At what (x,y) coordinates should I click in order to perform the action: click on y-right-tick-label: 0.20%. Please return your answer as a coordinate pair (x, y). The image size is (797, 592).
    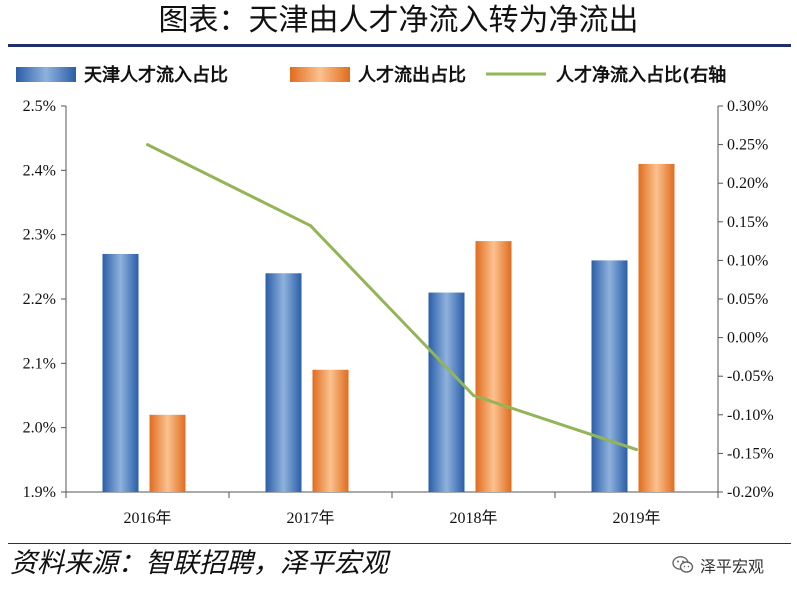
    Looking at the image, I should click on (747, 183).